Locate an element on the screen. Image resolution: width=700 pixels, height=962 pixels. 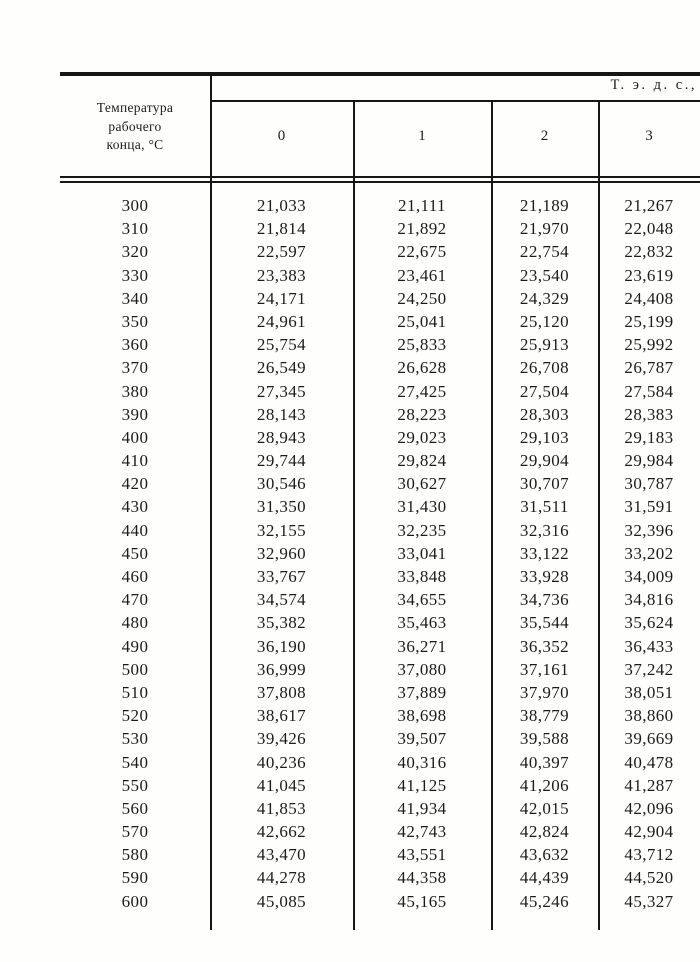
value-cell: 22,597 is located at coordinates (281, 252).